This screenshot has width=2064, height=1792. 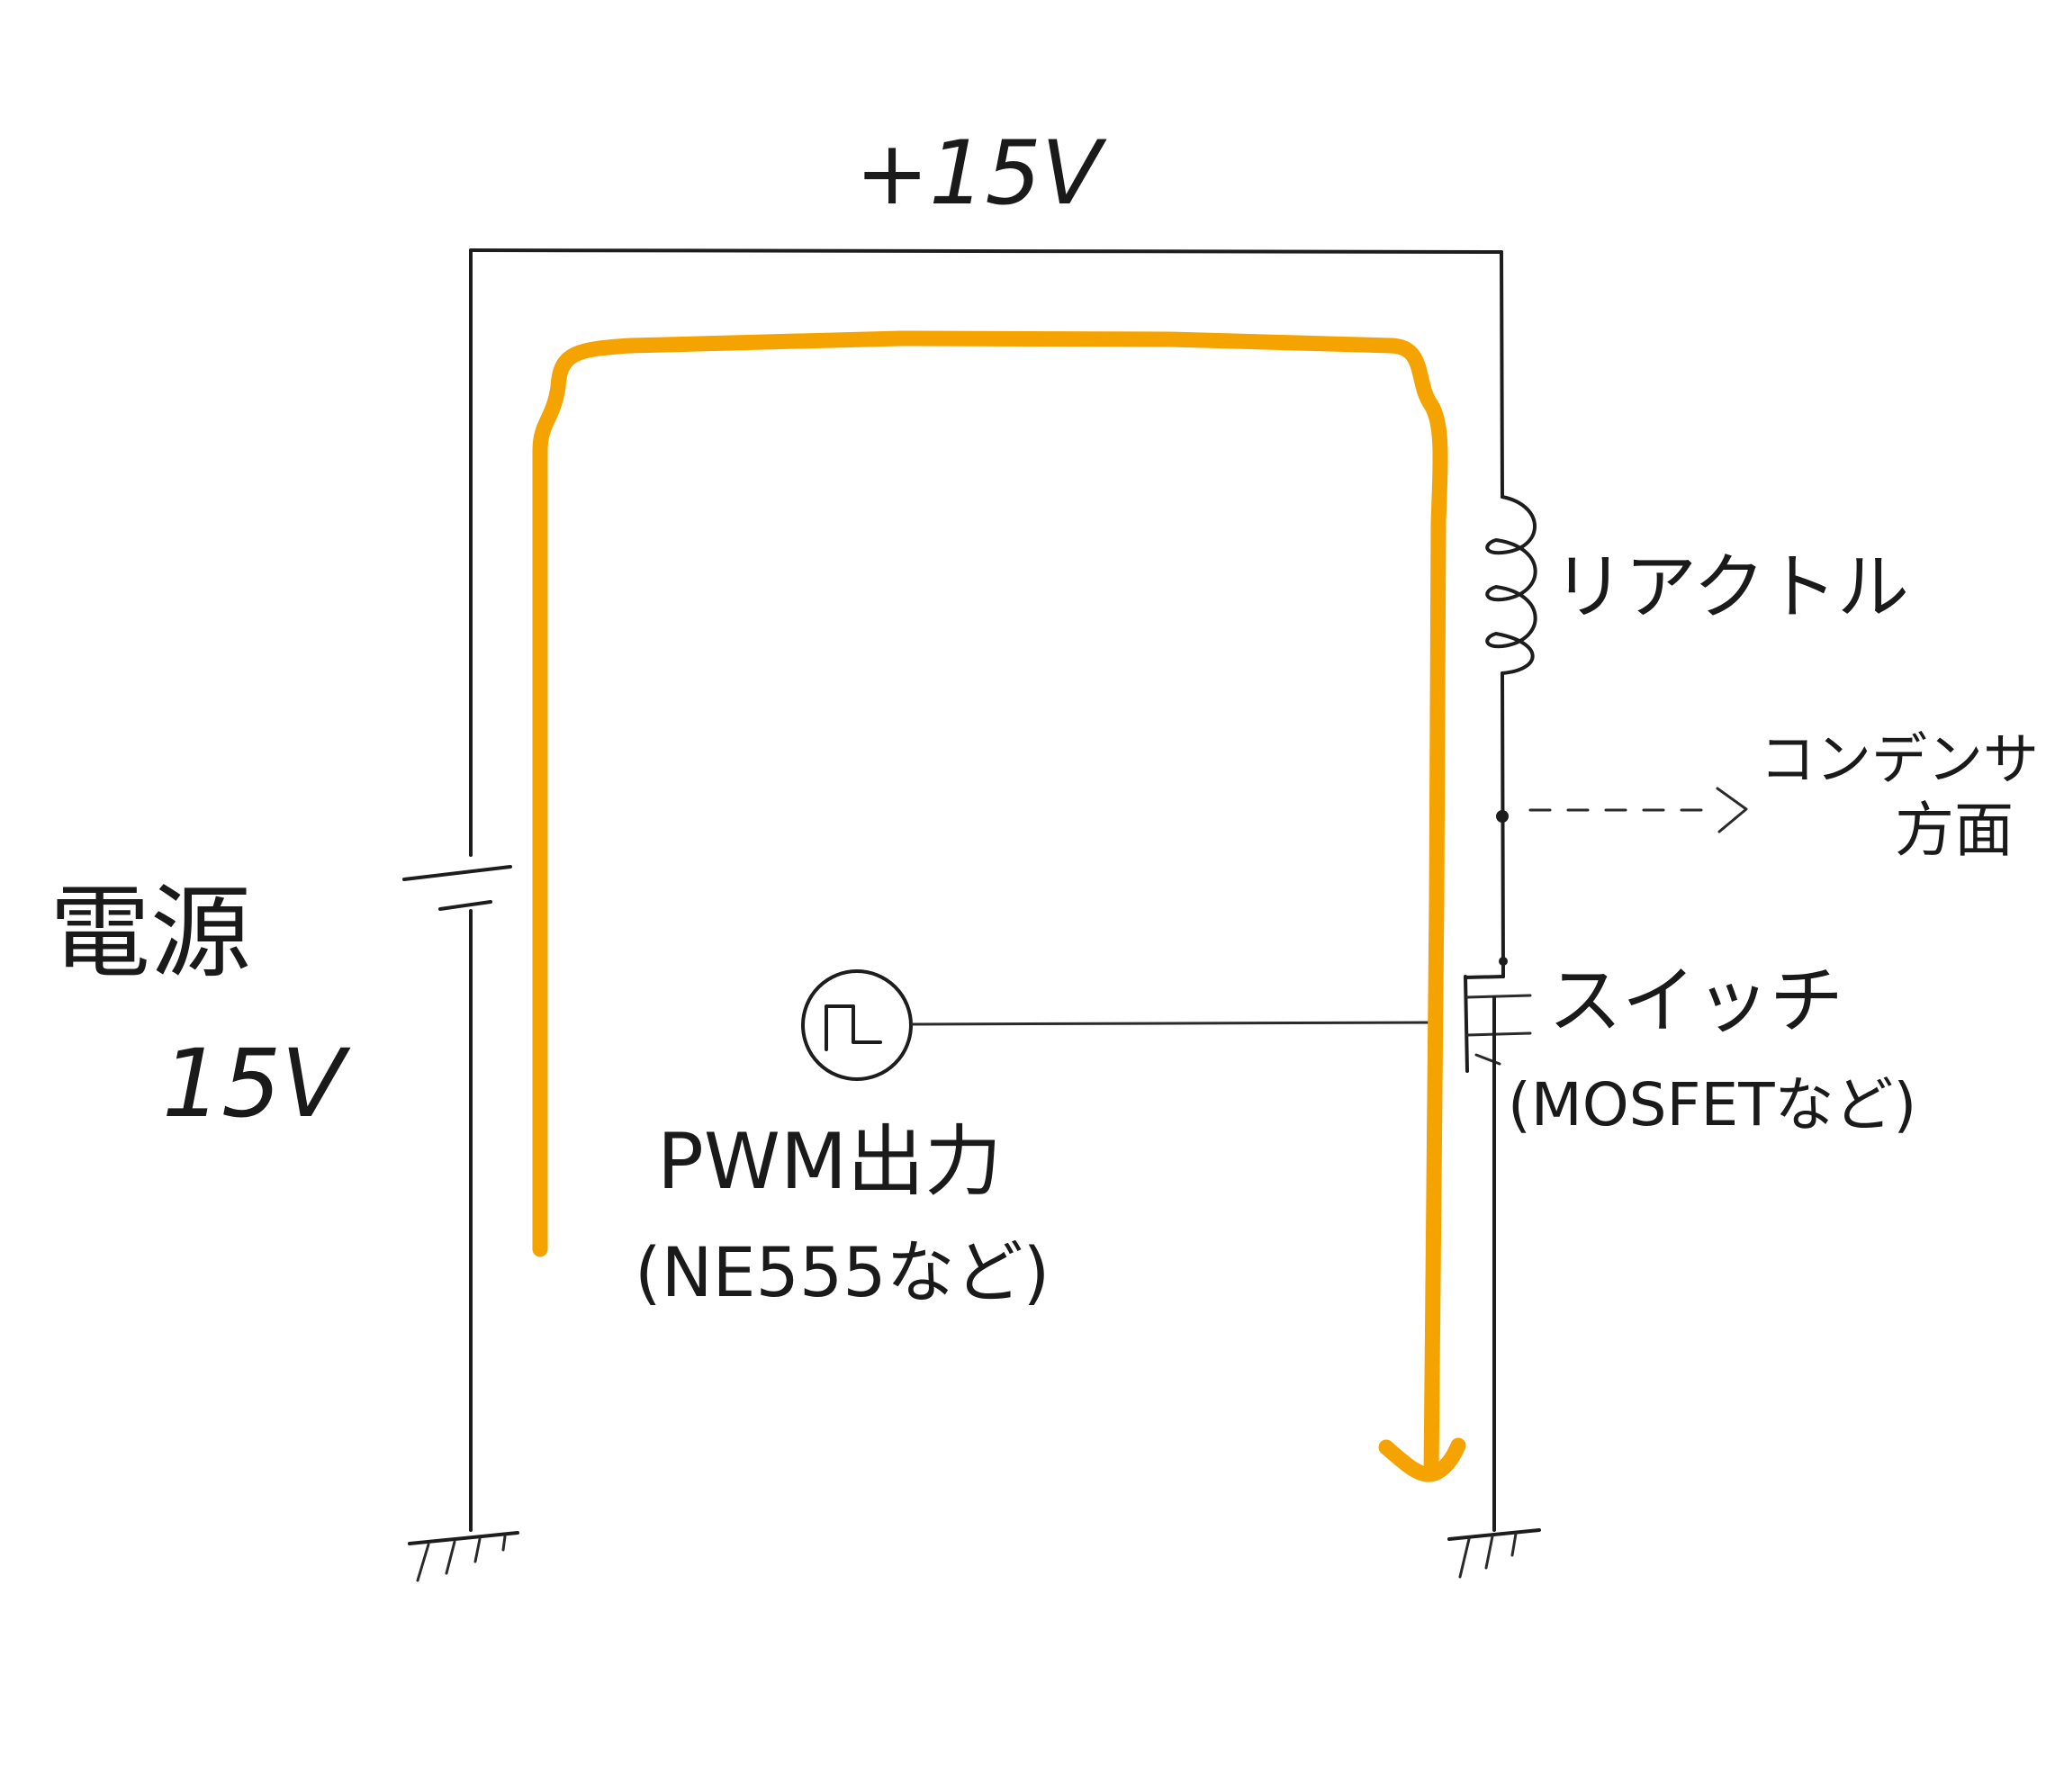 What do you see at coordinates (1511, 585) in the screenshot?
I see `inductor-coil-icon` at bounding box center [1511, 585].